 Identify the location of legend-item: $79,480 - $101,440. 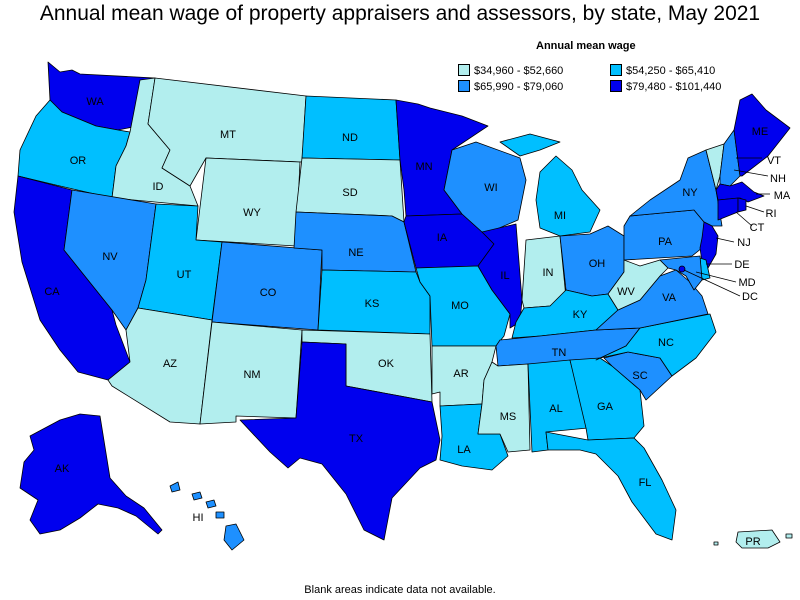
(665, 86).